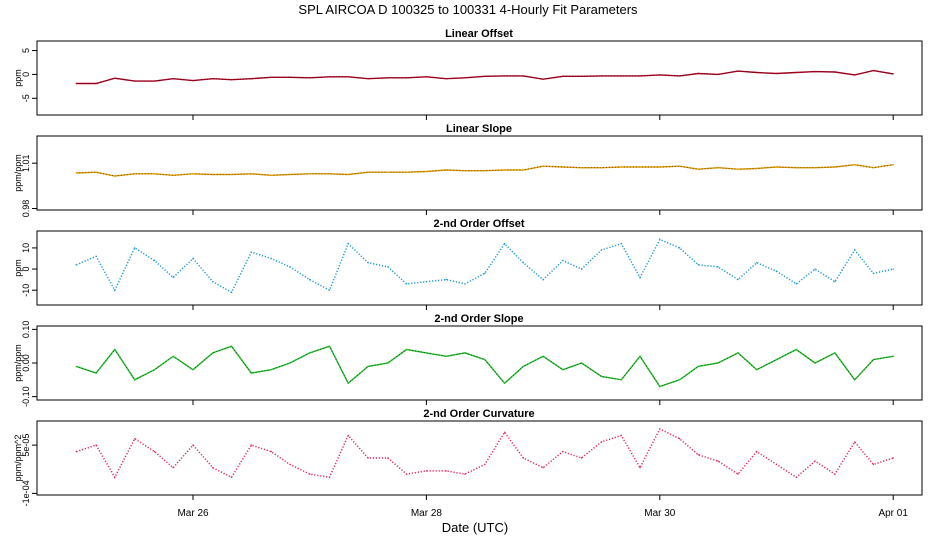 The width and height of the screenshot is (936, 540). Describe the element at coordinates (26, 209) in the screenshot. I see `y-tick-label: 0.98` at that location.